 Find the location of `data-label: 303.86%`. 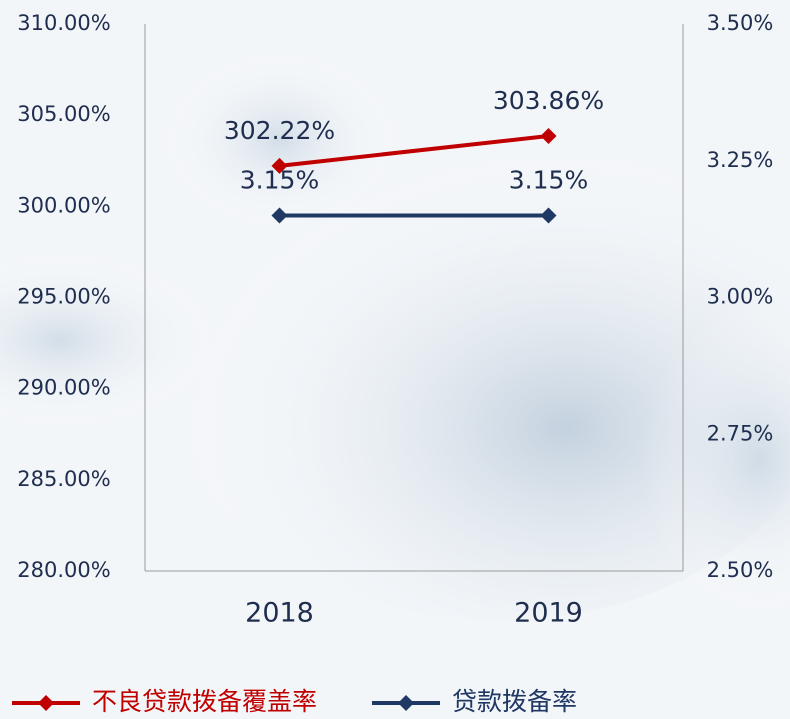

data-label: 303.86% is located at coordinates (548, 100).